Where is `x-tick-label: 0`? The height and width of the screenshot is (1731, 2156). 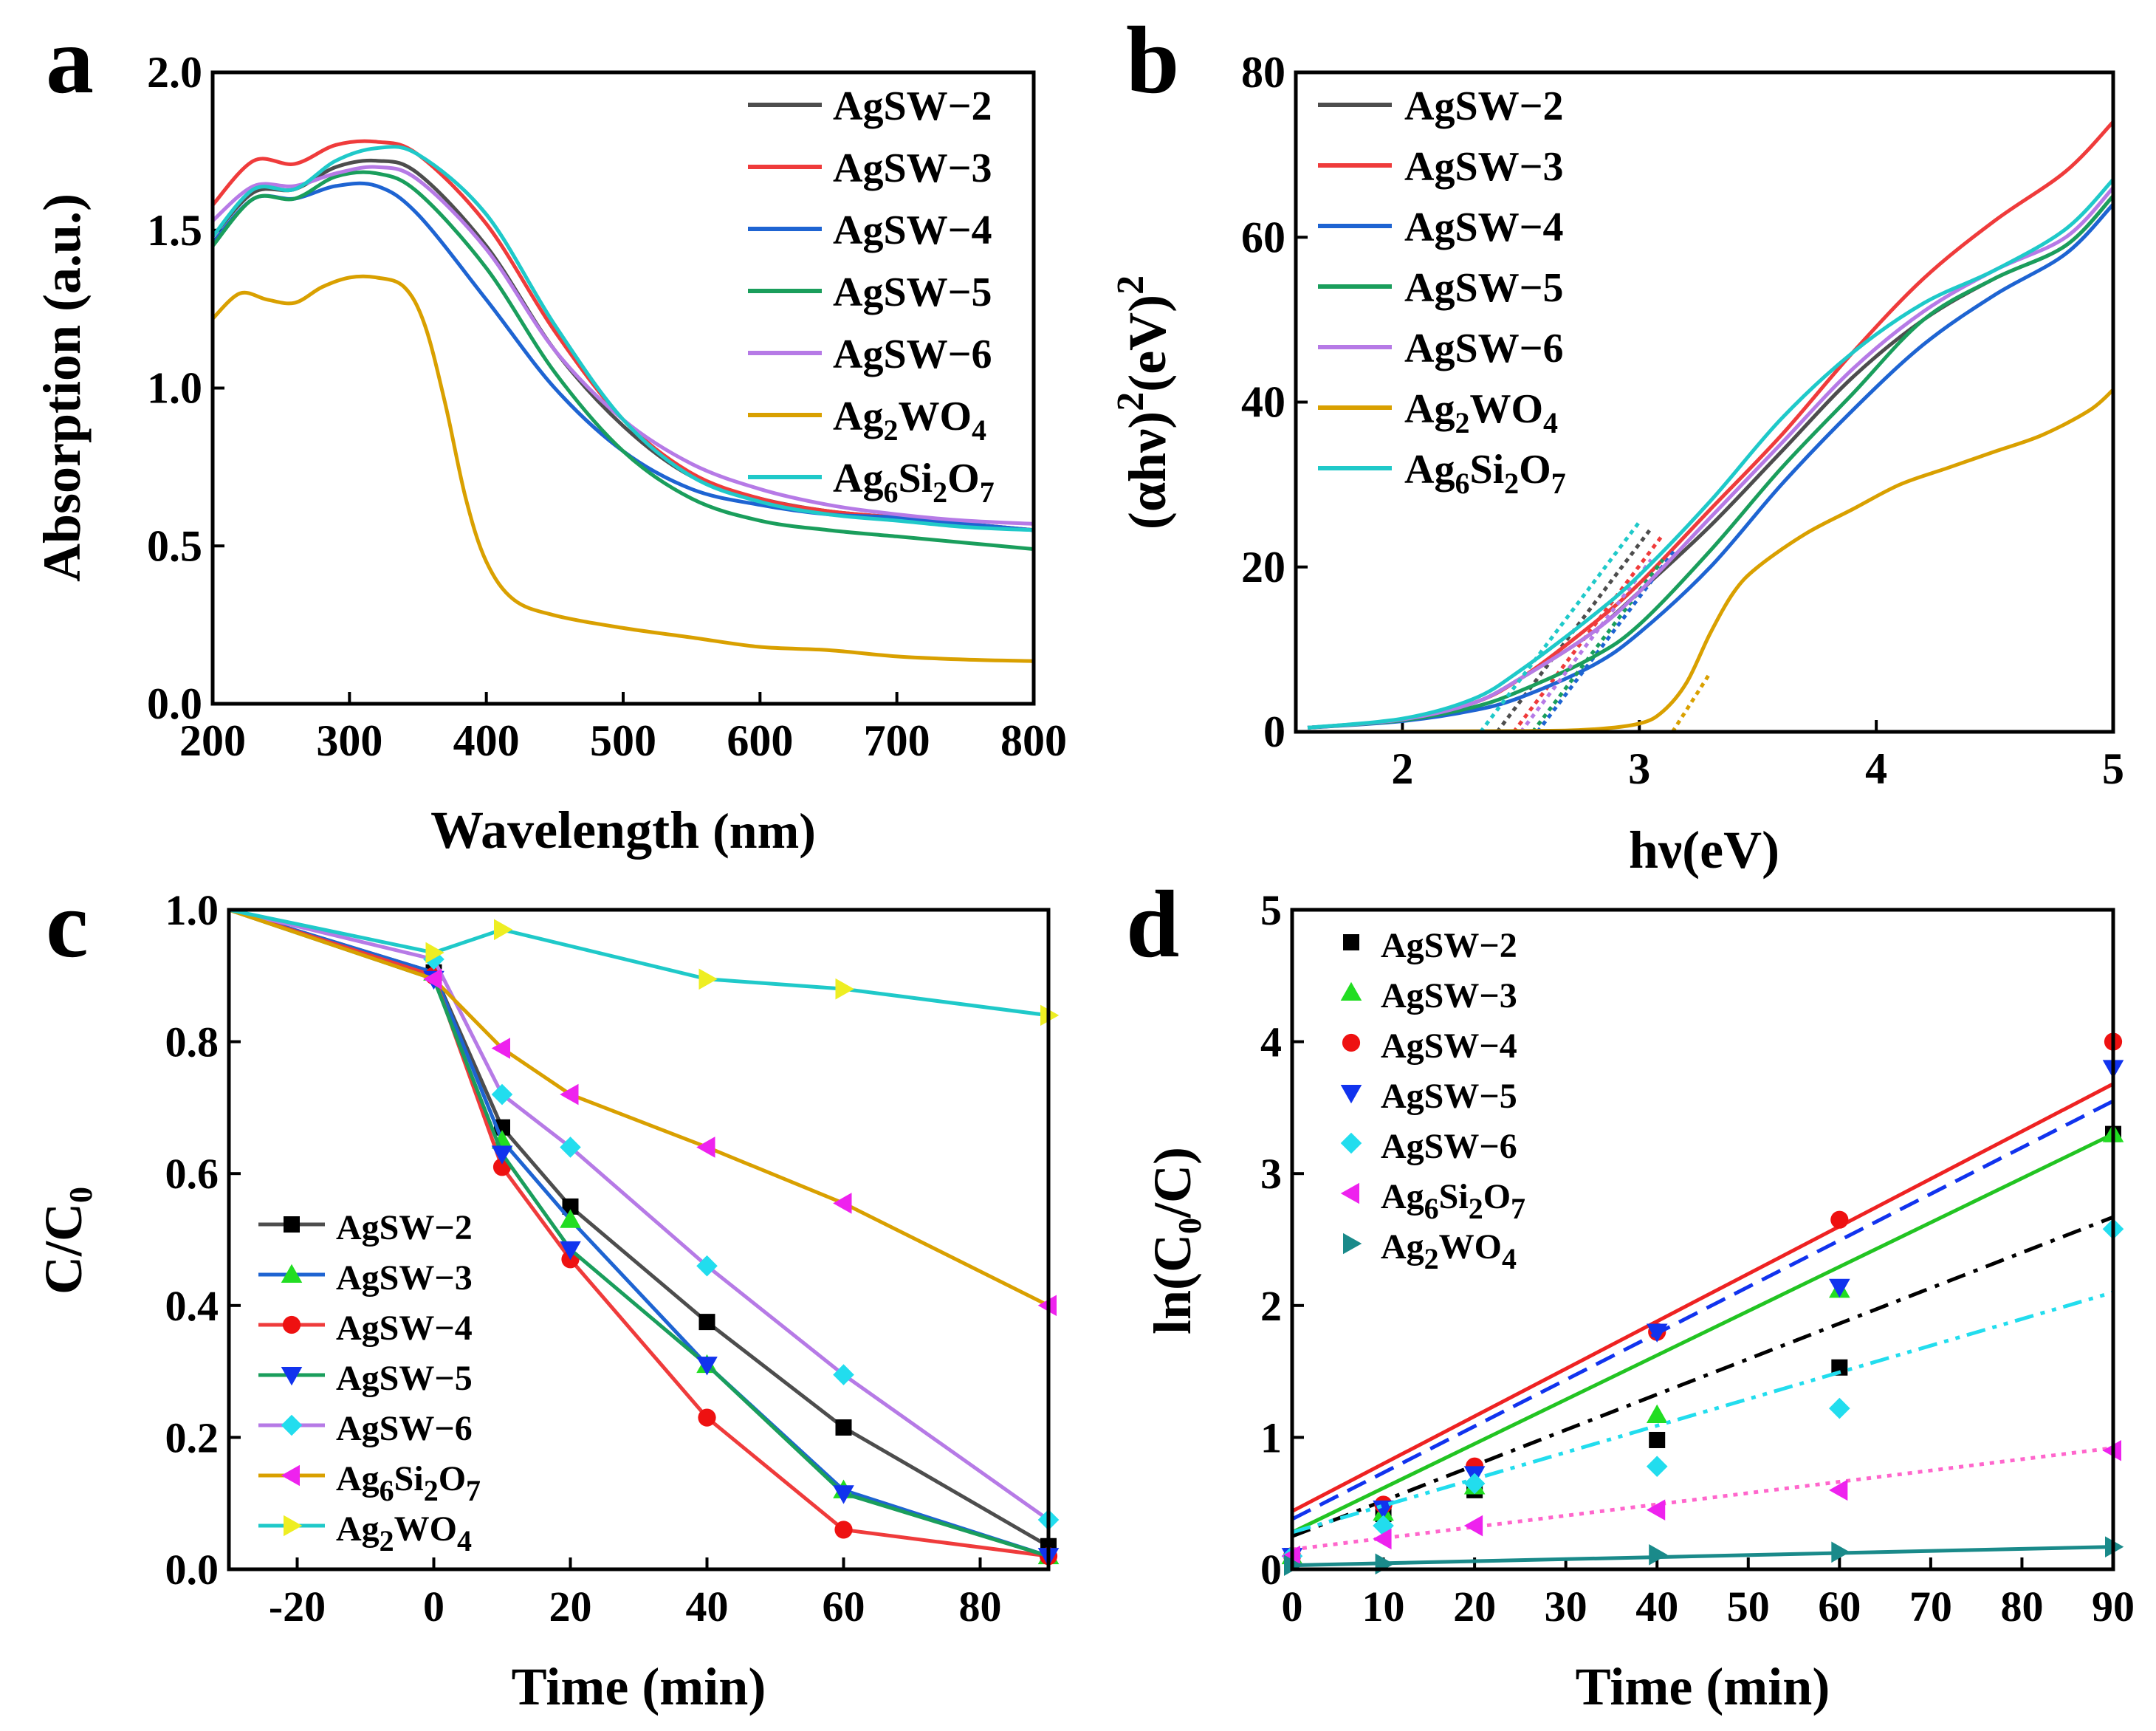 x-tick-label: 0 is located at coordinates (434, 1607).